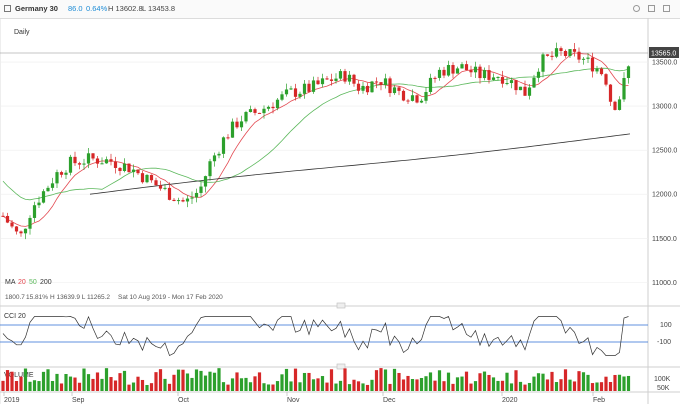 This screenshot has width=680, height=404. I want to click on maximize-icon, so click(666, 8).